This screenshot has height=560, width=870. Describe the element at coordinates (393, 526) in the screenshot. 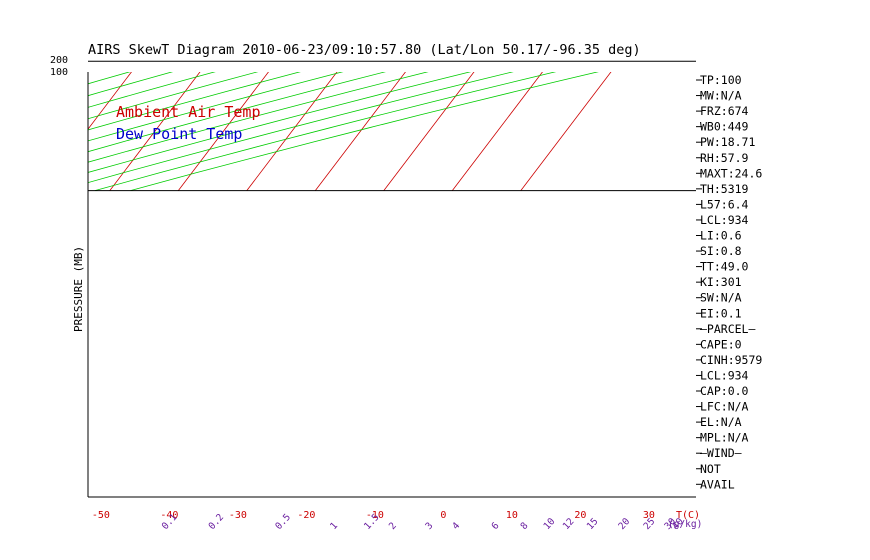

I see `mixing-ratio-label: 2` at that location.